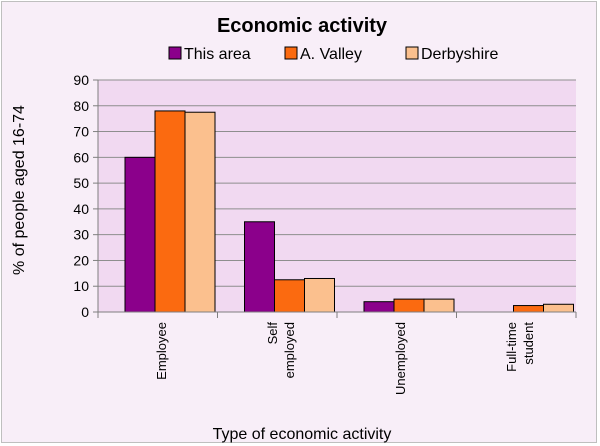 This screenshot has width=600, height=446. I want to click on y-tick-label: 20, so click(81, 260).